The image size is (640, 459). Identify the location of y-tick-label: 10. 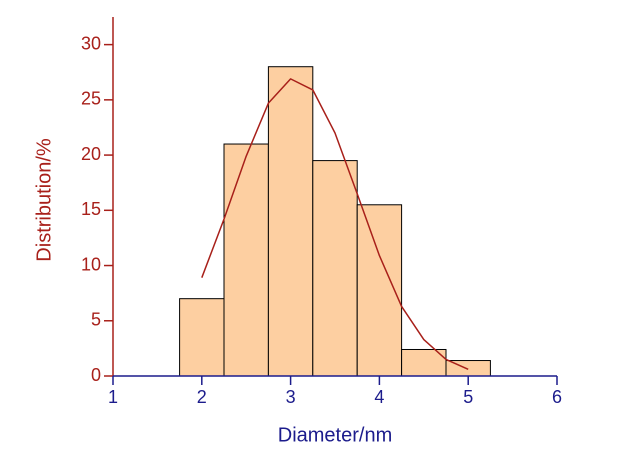
(91, 264).